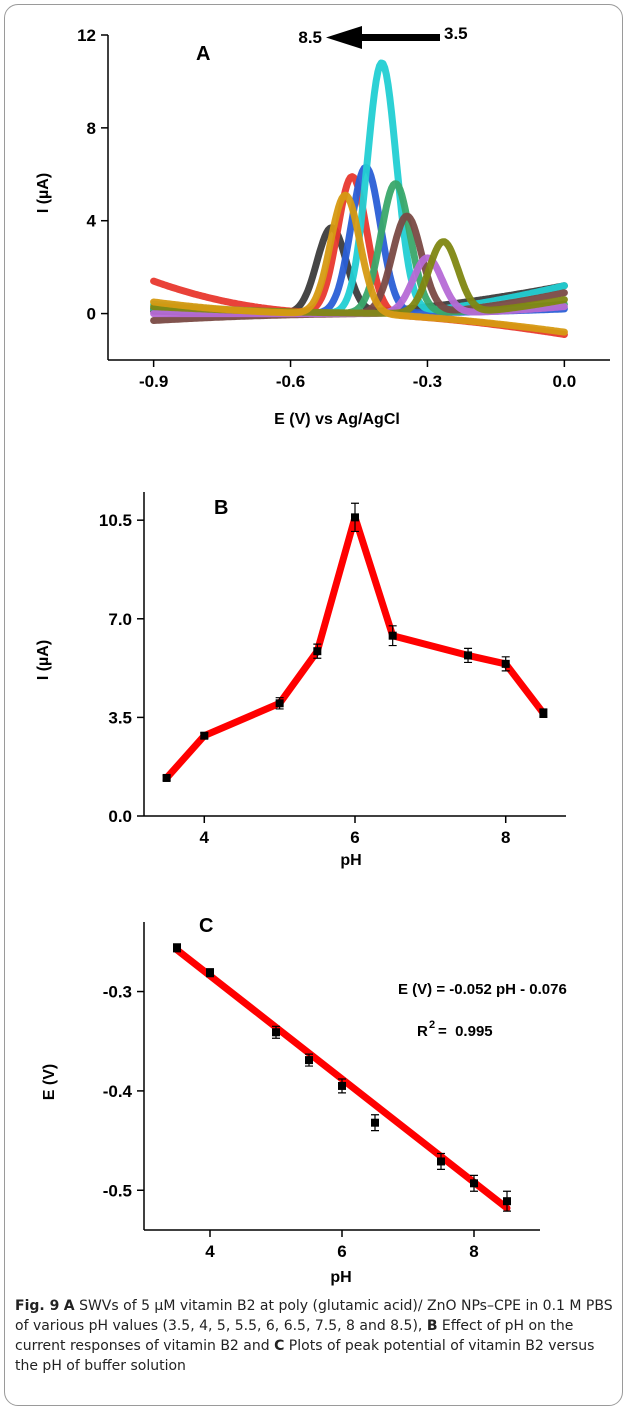  I want to click on caption-label-a: A, so click(69, 1306).